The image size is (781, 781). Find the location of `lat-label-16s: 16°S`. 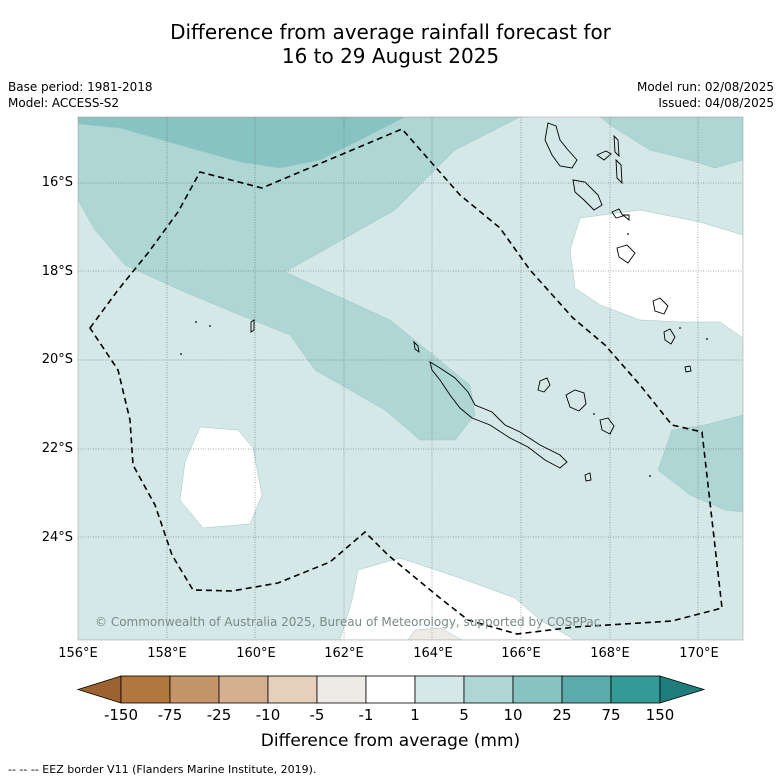

lat-label-16s: 16°S is located at coordinates (57, 182).